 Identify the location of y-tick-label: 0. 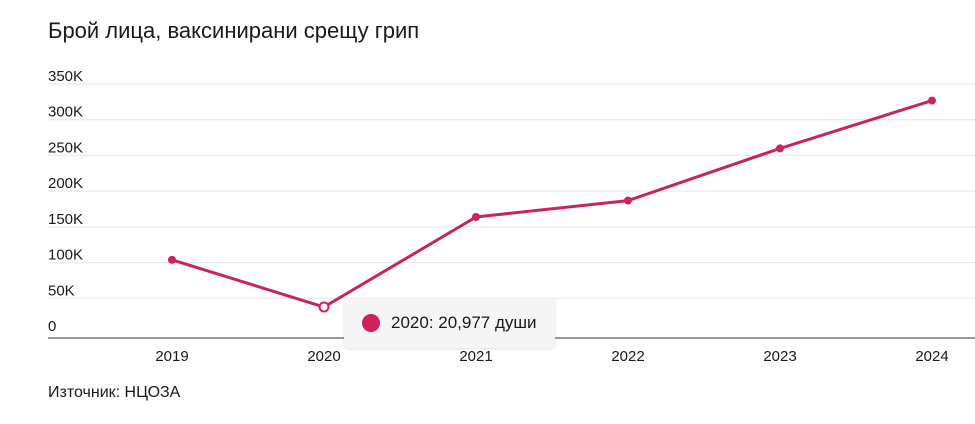
(52, 326).